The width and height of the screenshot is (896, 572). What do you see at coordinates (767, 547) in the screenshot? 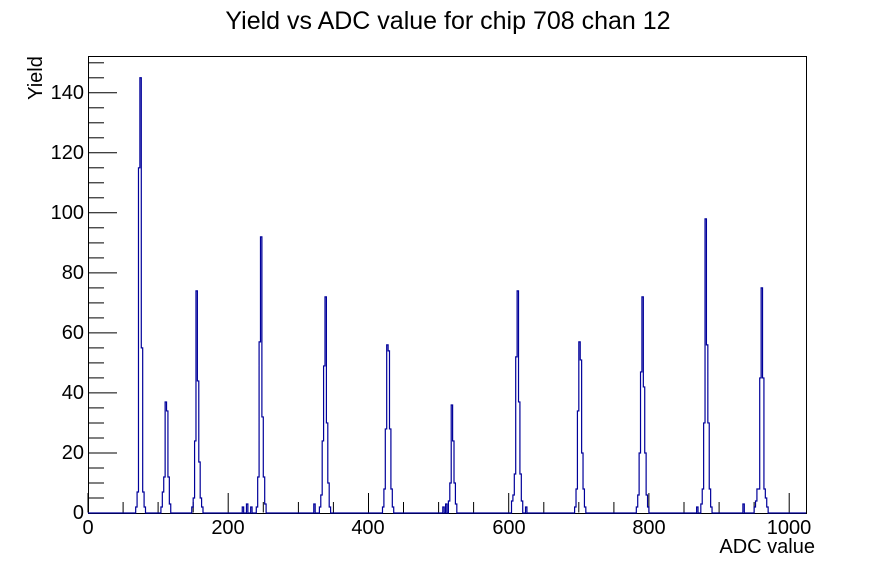
I see `x-axis-title: ADC value` at bounding box center [767, 547].